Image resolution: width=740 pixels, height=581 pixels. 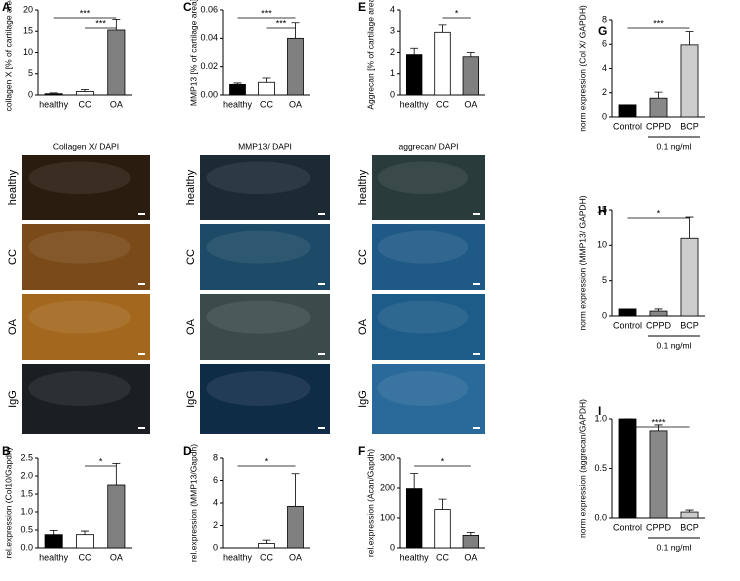 What do you see at coordinates (387, 457) in the screenshot?
I see `y-tick-label: 300` at bounding box center [387, 457].